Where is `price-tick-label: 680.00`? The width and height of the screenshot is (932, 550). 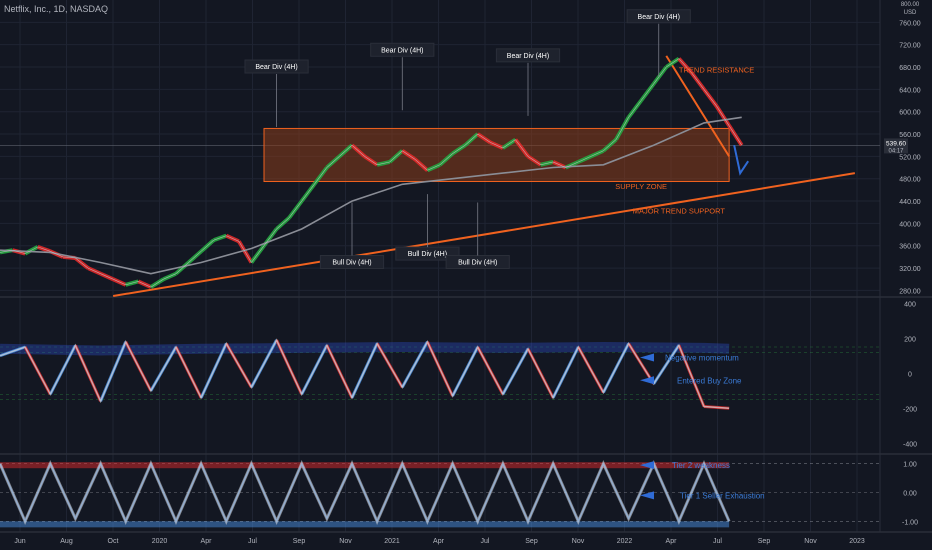
price-tick-label: 680.00 is located at coordinates (910, 68).